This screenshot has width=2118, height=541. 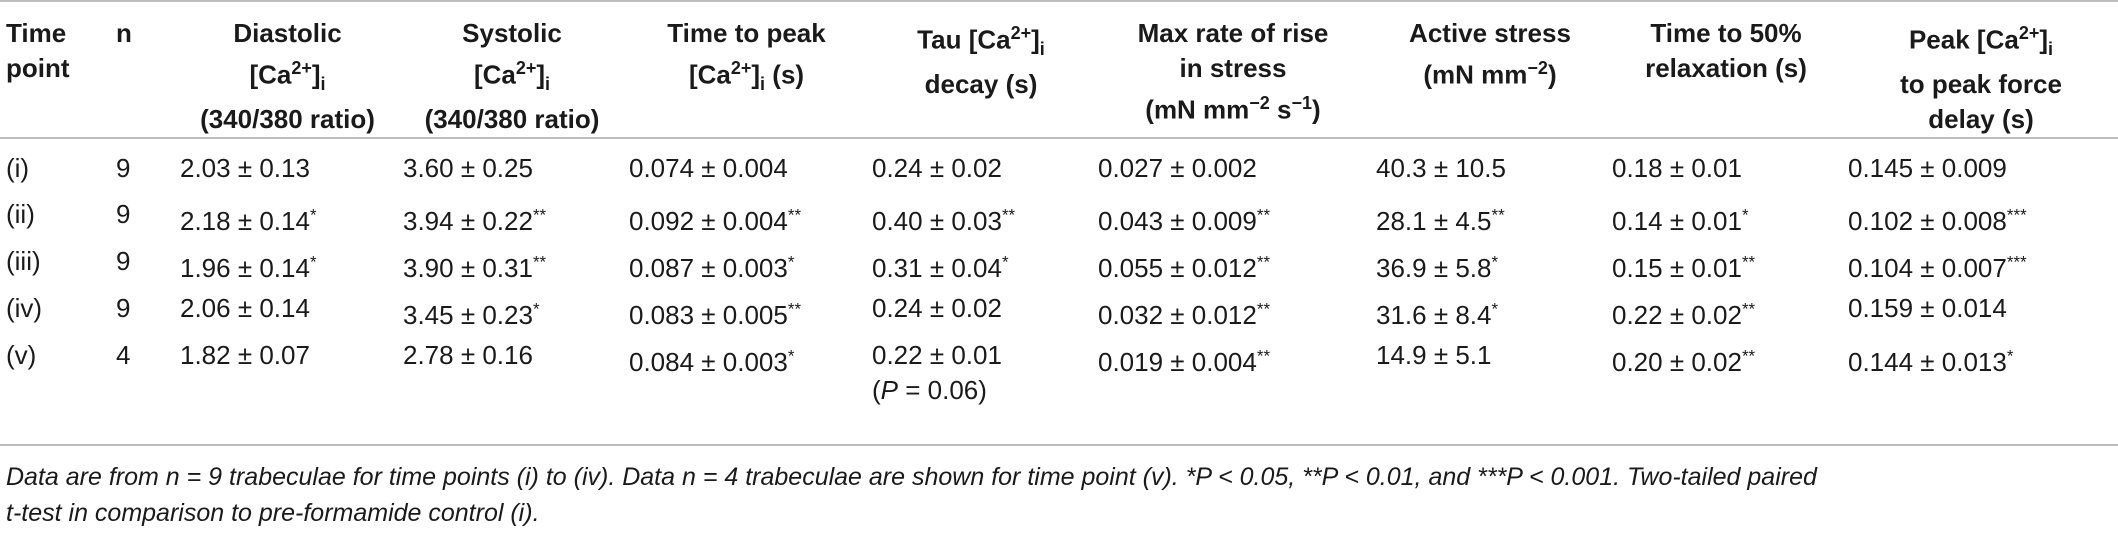 I want to click on cell-time_to_peak: 0.083 ± 0.005**, so click(x=746, y=314).